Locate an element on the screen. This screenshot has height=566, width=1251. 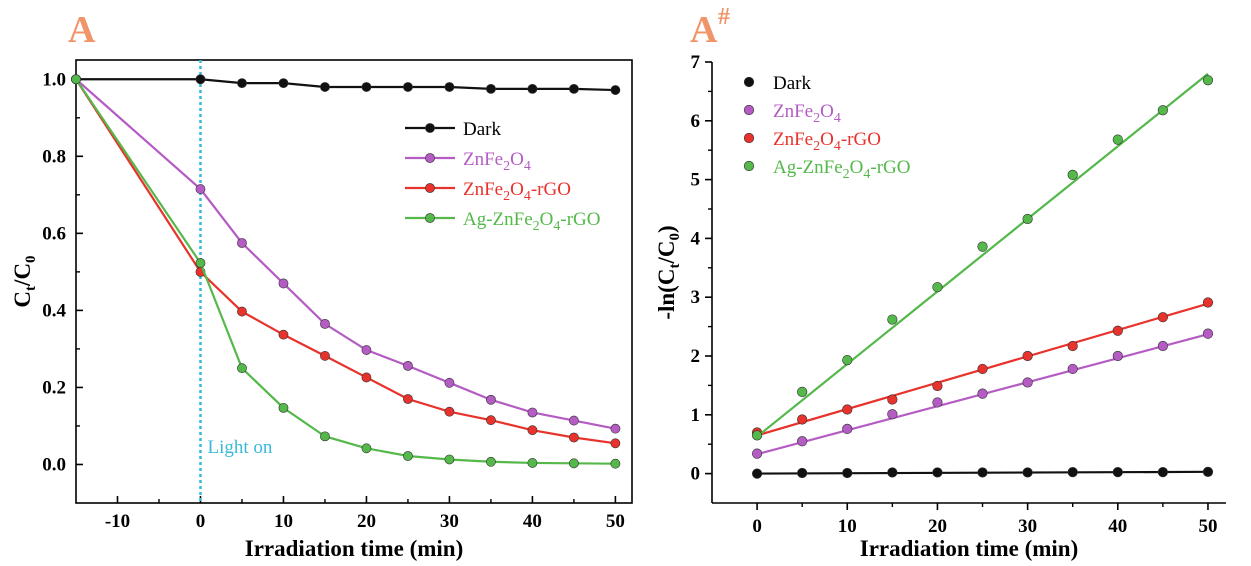
b-x-tick-label: 40 is located at coordinates (1117, 526).